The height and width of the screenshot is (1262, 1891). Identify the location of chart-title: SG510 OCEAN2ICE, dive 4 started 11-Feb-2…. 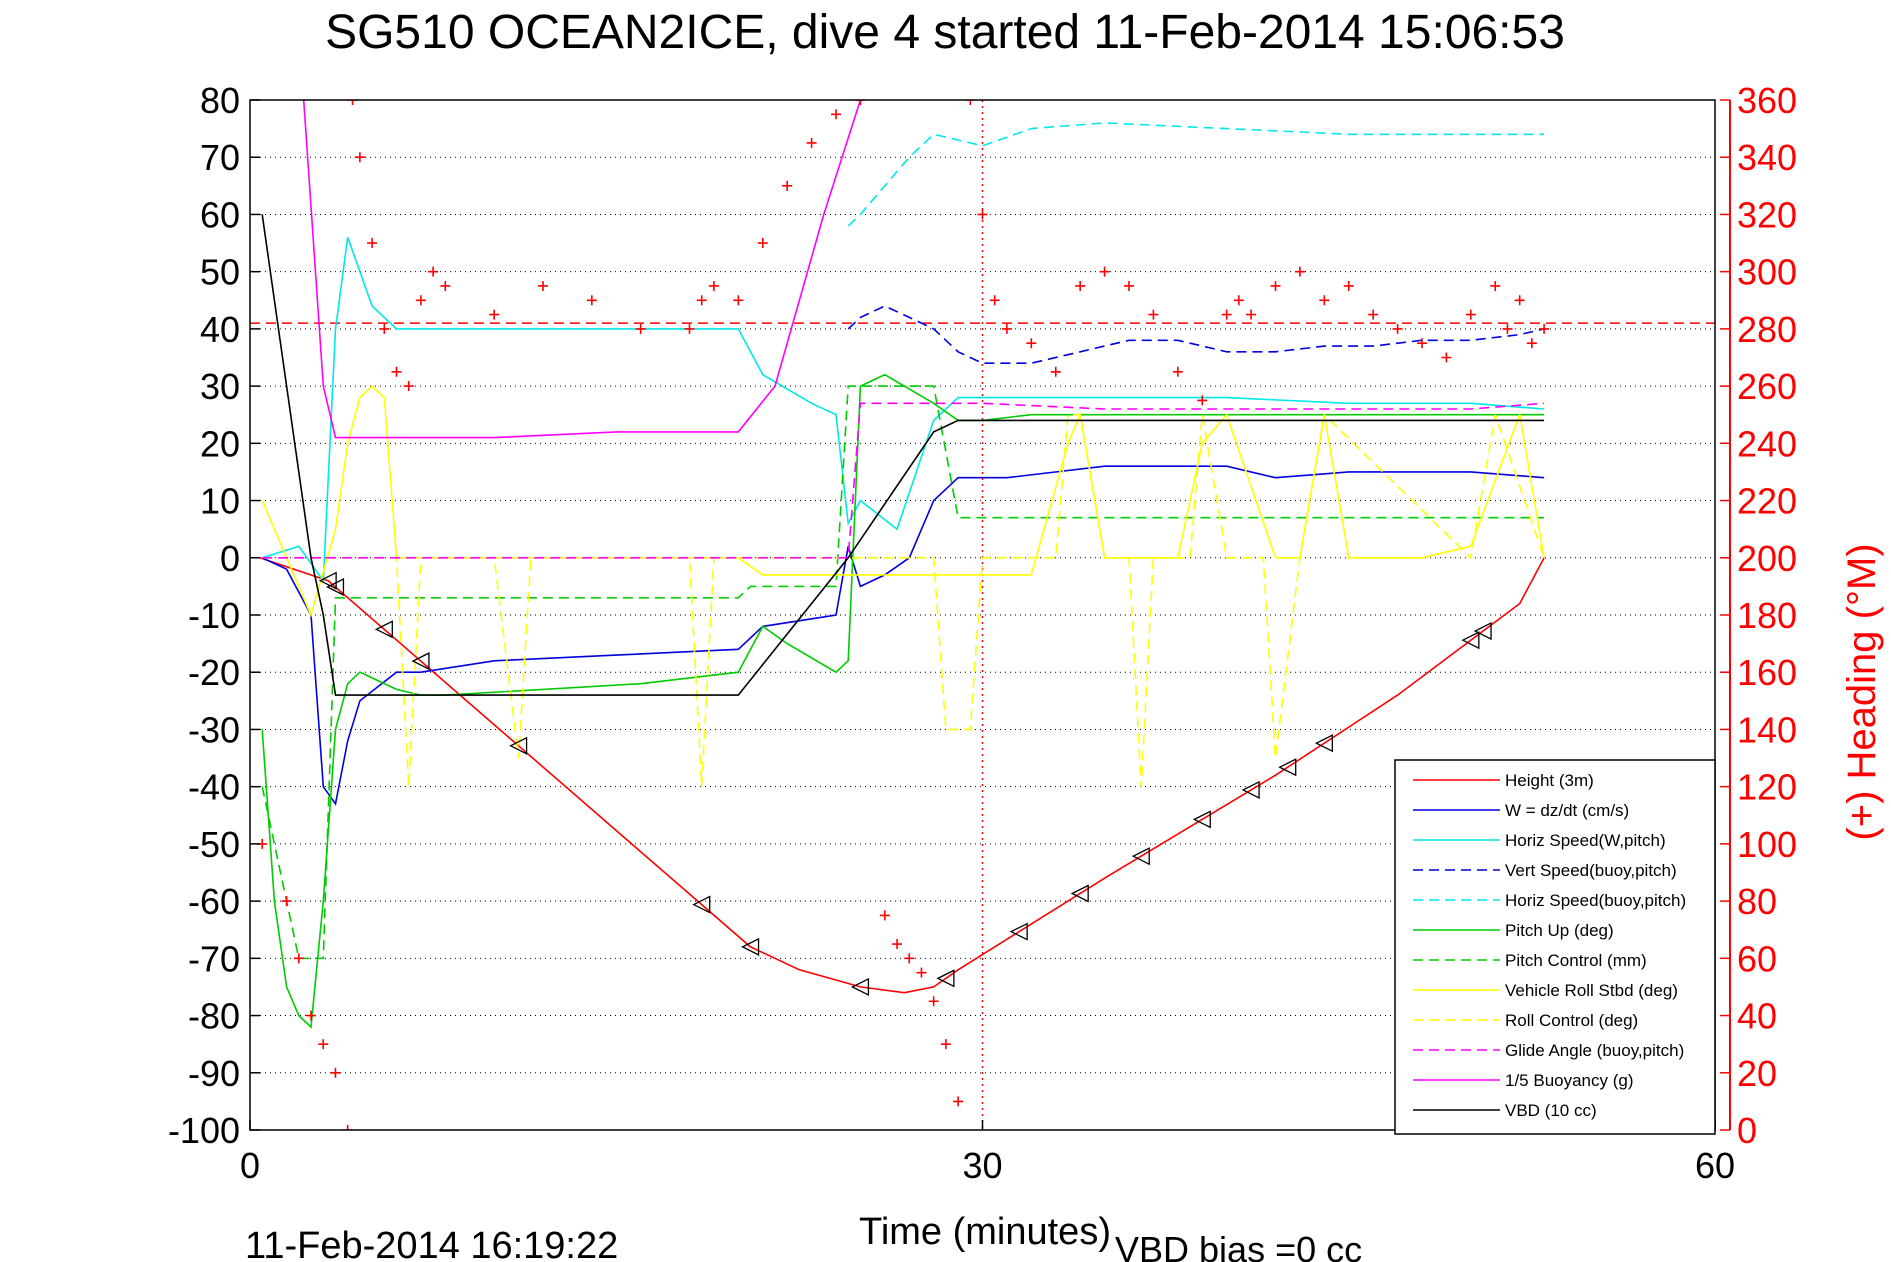
(945, 32).